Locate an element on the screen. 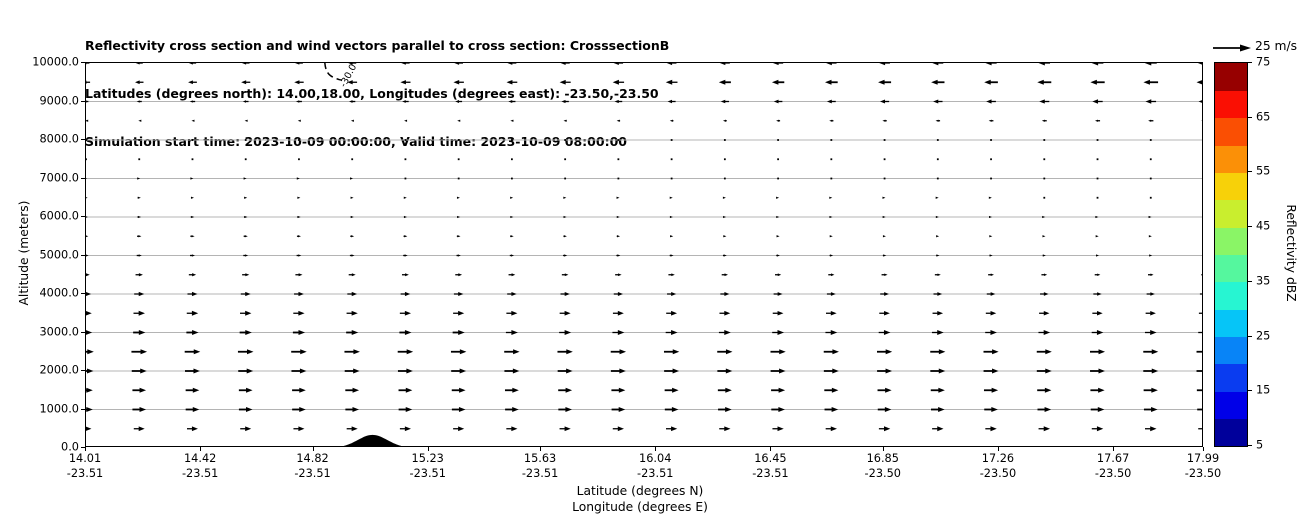  colorbar-segment-65-70dbz is located at coordinates (1231, 104).